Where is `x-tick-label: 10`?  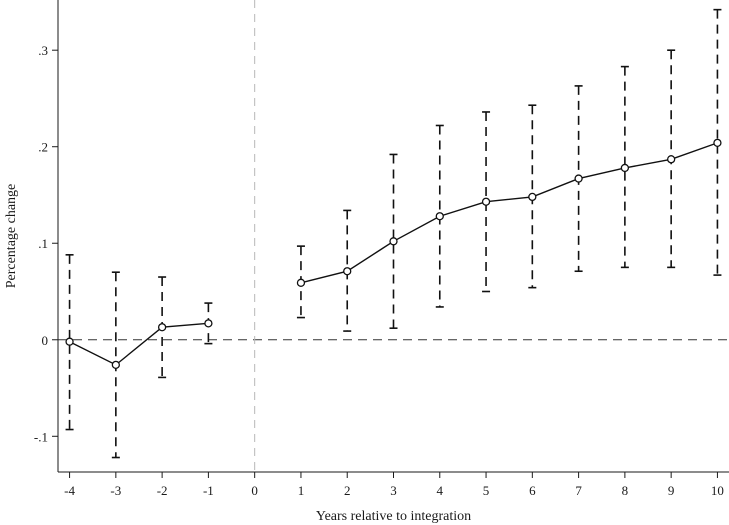 x-tick-label: 10 is located at coordinates (717, 490).